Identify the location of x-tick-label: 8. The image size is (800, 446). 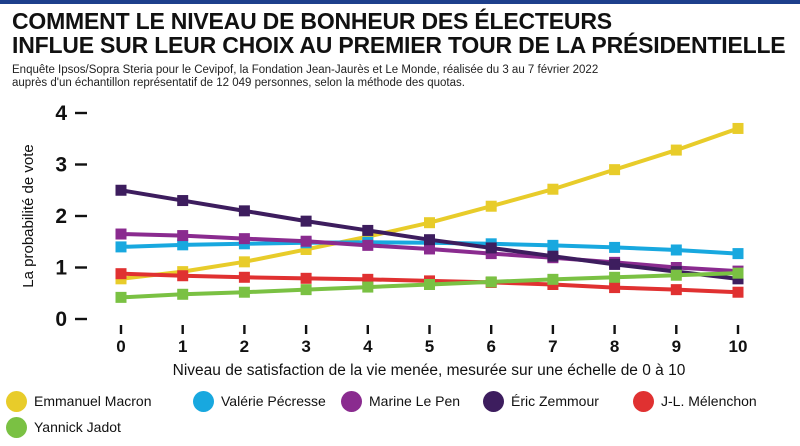
(614, 346).